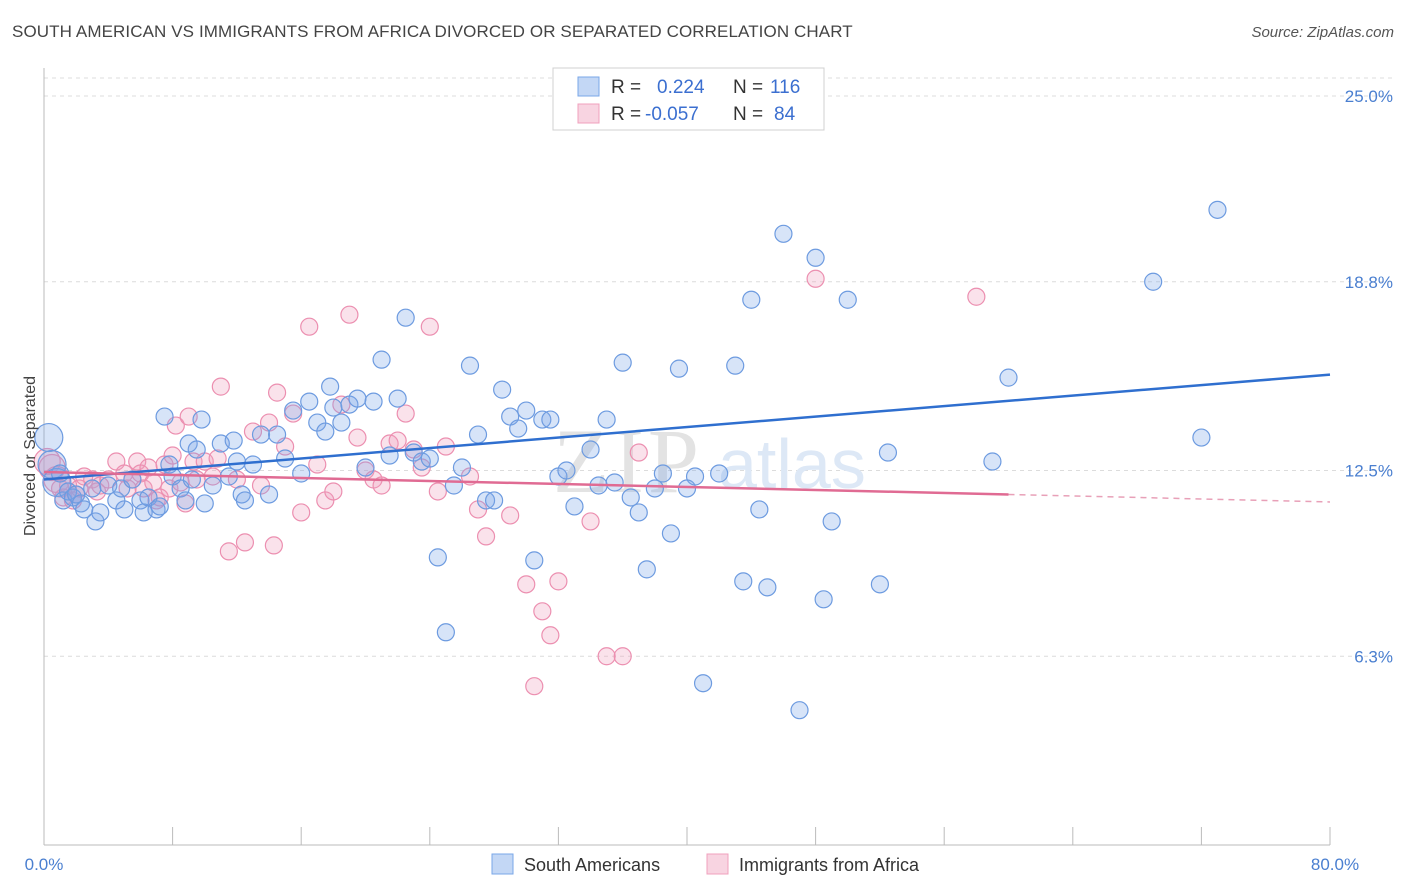 The height and width of the screenshot is (892, 1406). I want to click on legend: R = 0.224 N = 116 R = -0.057 N = 84, so click(688, 99).